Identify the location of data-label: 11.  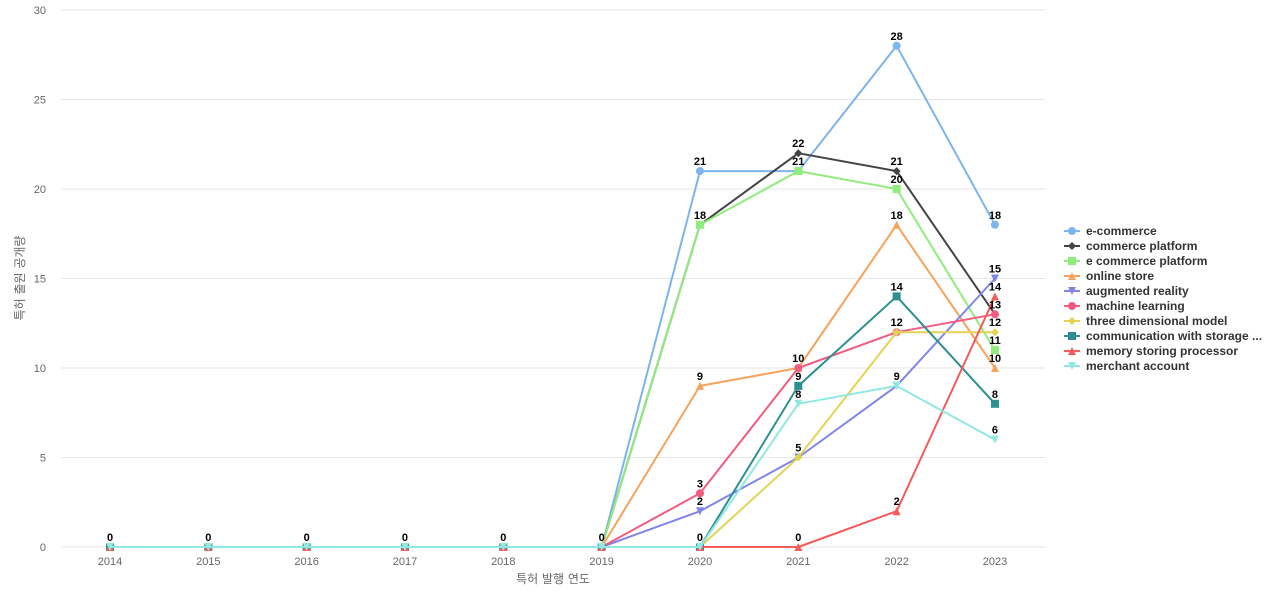
(995, 341).